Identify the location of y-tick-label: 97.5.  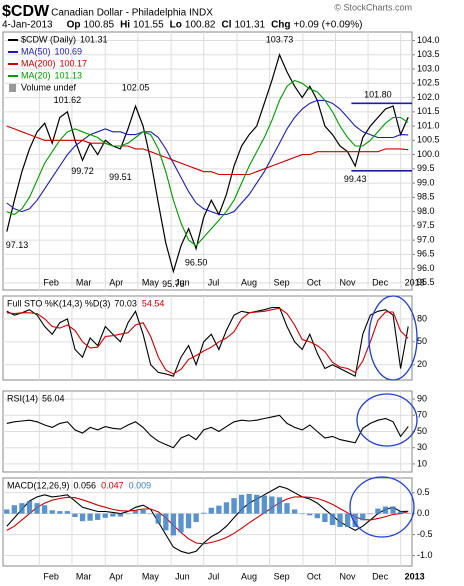
(426, 225).